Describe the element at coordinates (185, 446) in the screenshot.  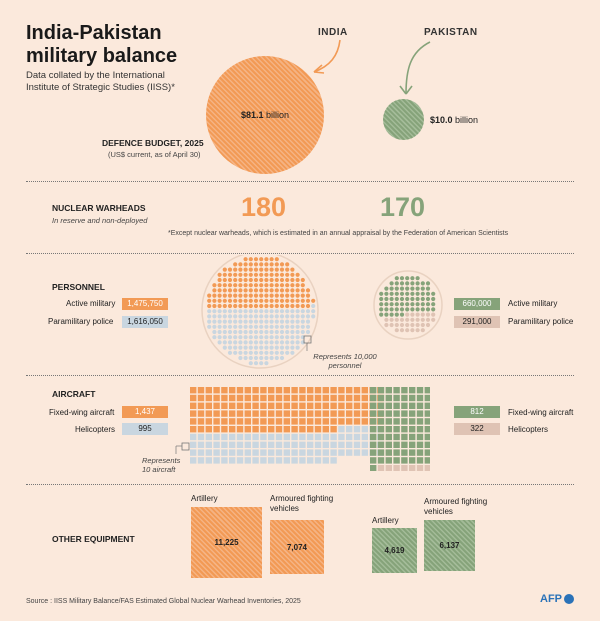
I see `aircraft-legend-marker` at that location.